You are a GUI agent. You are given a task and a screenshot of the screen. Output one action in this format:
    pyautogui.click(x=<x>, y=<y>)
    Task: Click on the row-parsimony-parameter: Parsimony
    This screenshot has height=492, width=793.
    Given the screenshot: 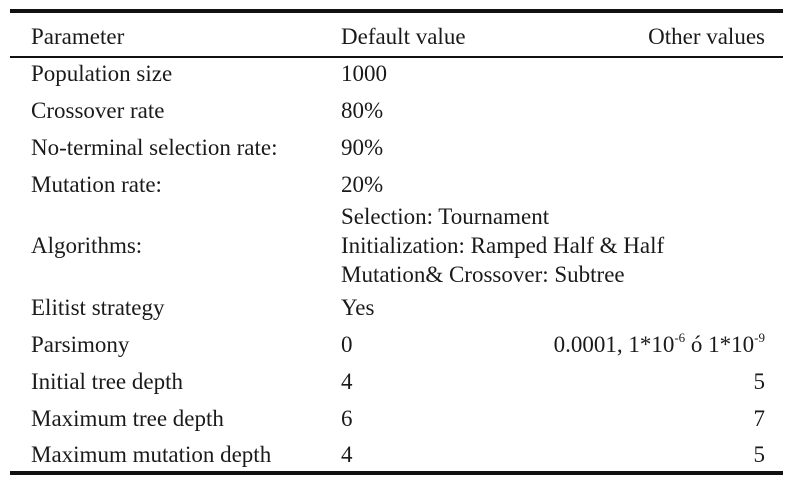 What is the action you would take?
    pyautogui.click(x=80, y=344)
    